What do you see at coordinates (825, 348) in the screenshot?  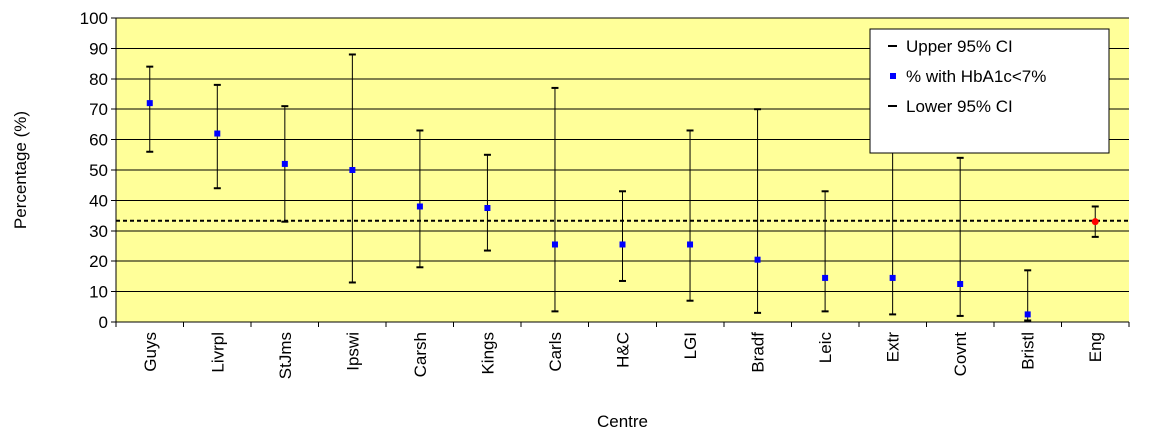 I see `x-tick-label: Leic` at bounding box center [825, 348].